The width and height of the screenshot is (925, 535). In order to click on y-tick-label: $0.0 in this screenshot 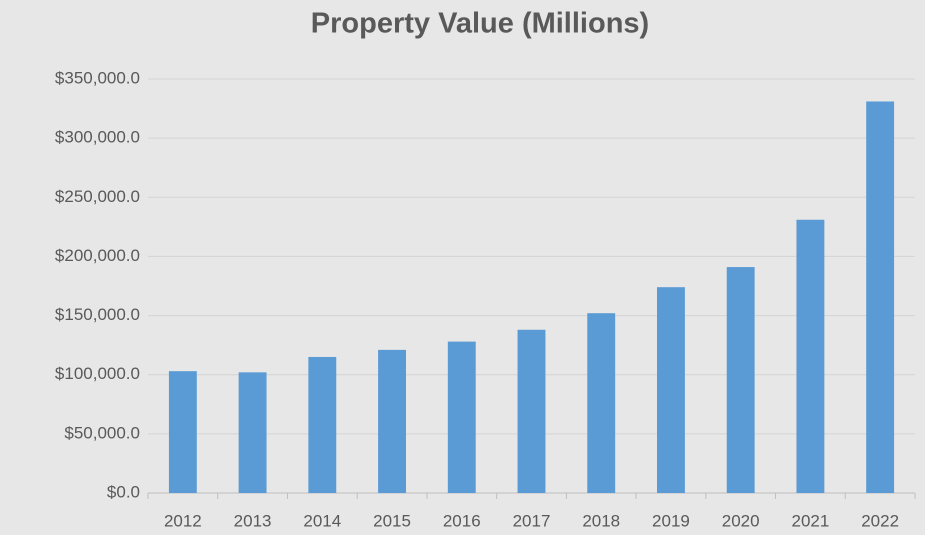, I will do `click(123, 491)`.